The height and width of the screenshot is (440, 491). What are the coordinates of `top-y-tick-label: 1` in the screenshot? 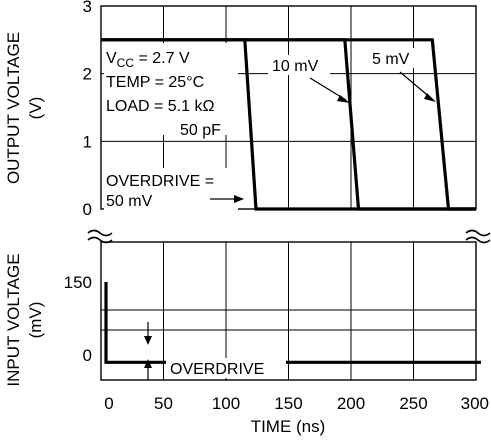 It's located at (87, 141).